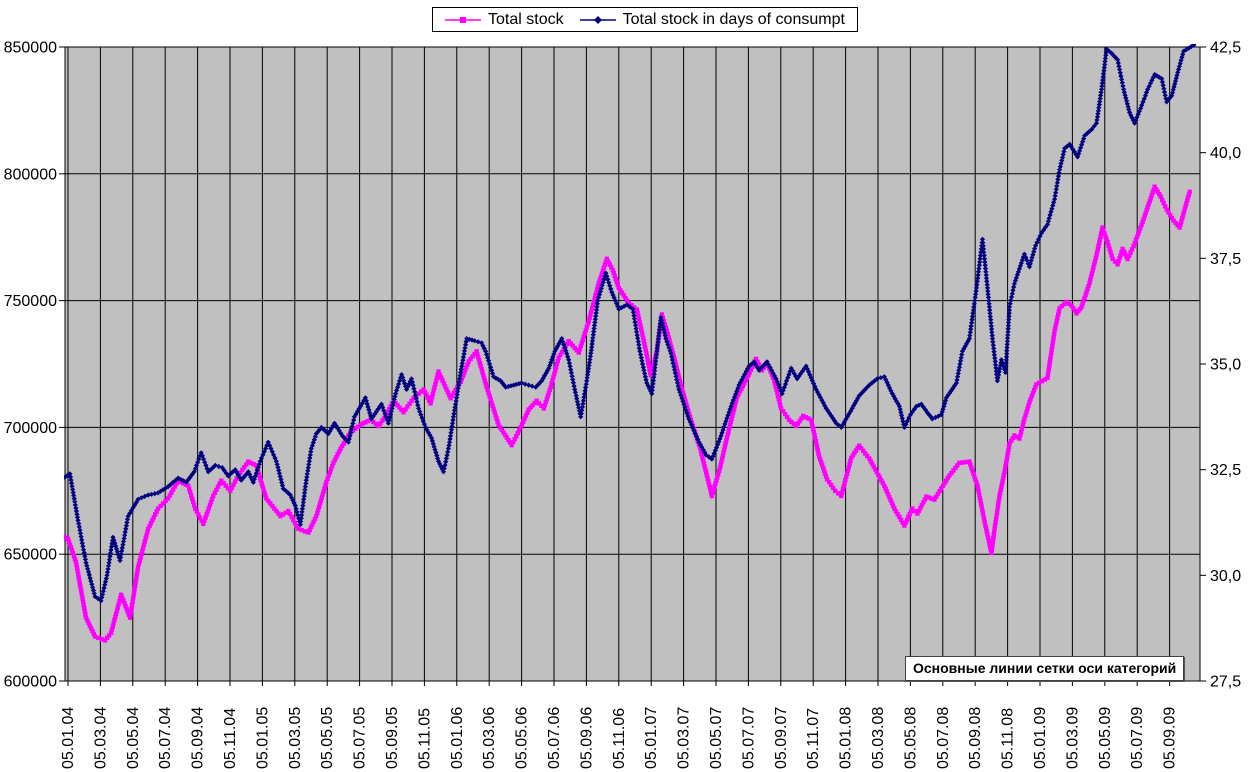  I want to click on x-axis-label: 05.03.06, so click(489, 738).